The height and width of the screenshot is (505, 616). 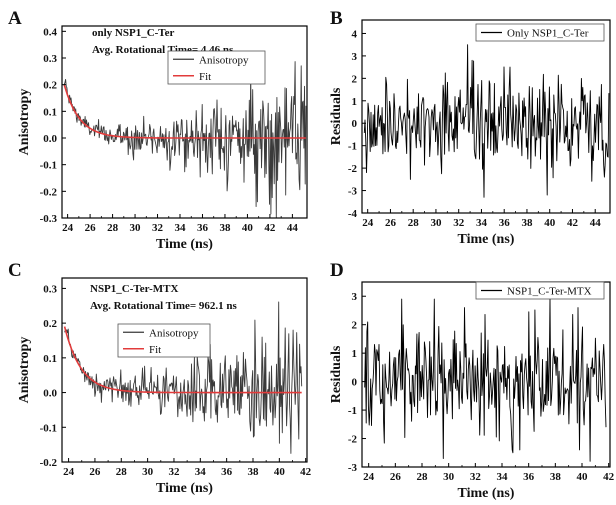 I want to click on plot-frame, so click(x=184, y=370).